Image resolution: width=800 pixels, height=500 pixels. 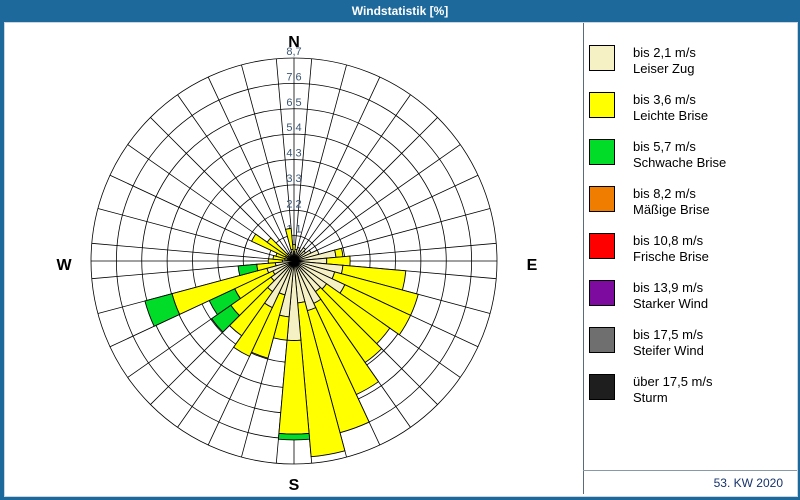 I want to click on window-title: Windstatistik [%], so click(x=400, y=11).